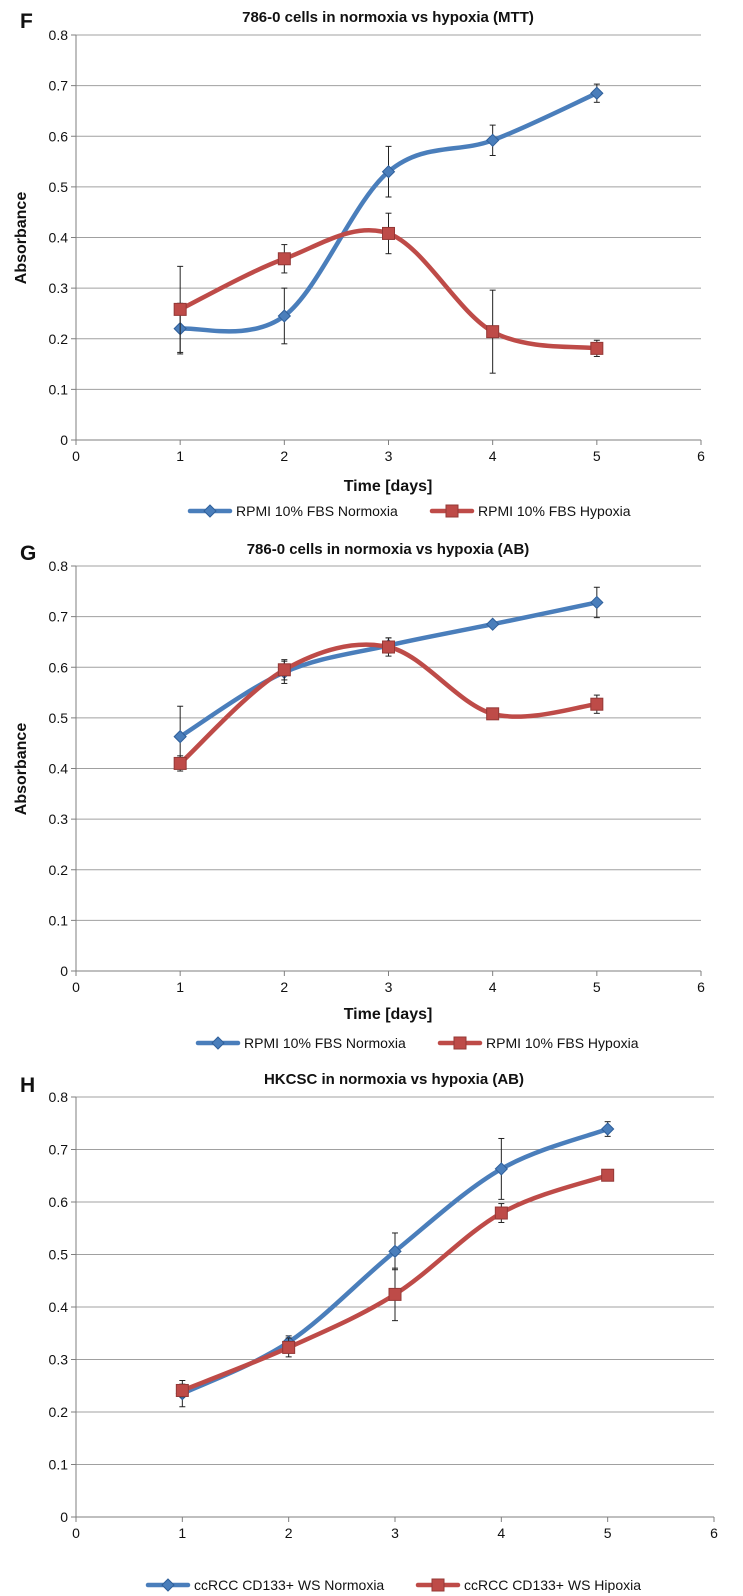 Image resolution: width=743 pixels, height=1596 pixels. I want to click on x-tick-label: 1, so click(182, 1533).